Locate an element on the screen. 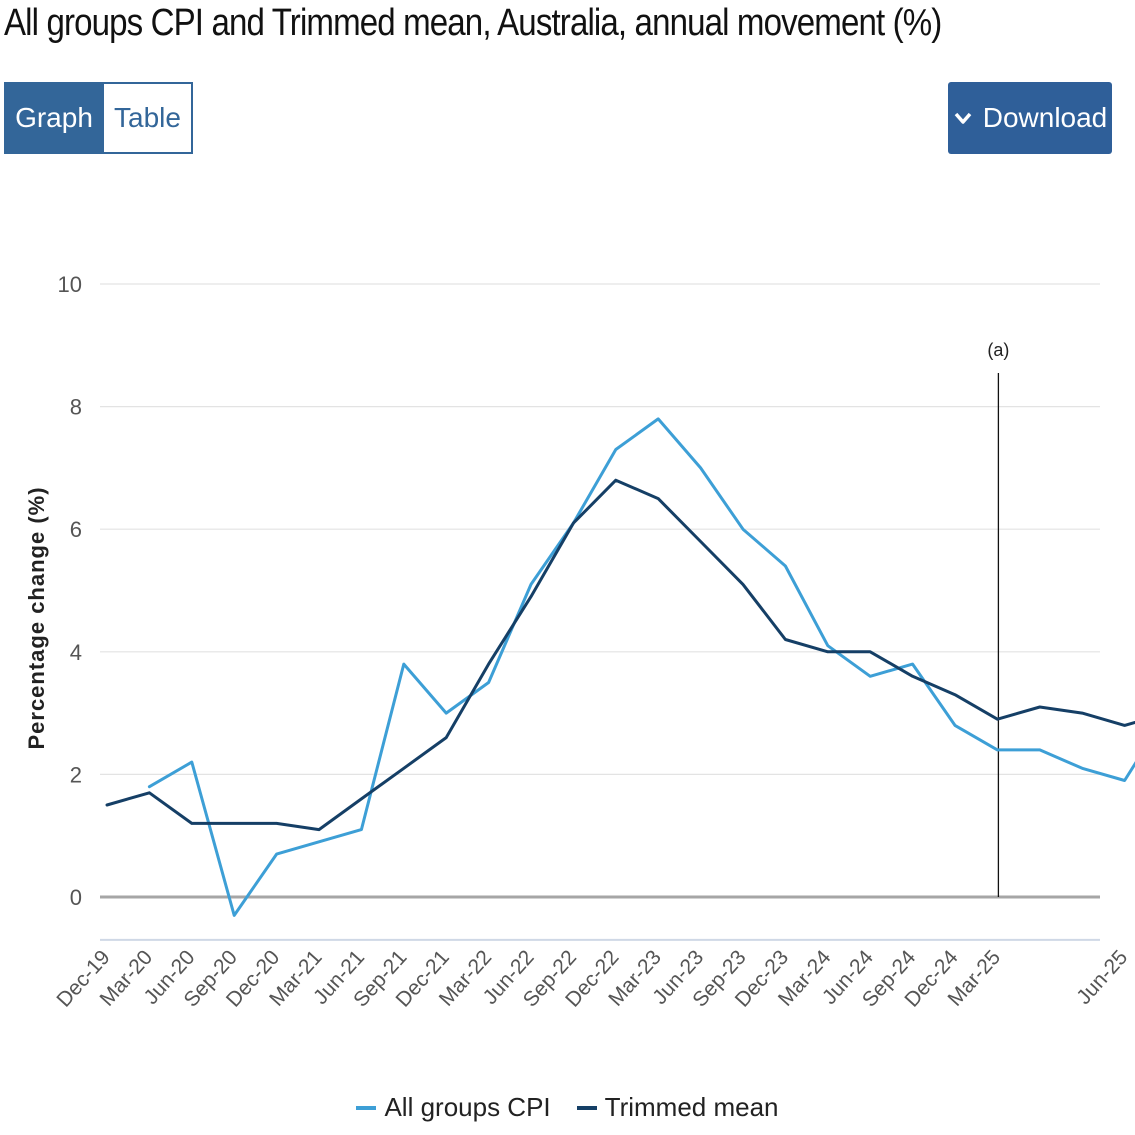  graph-tab: Graph is located at coordinates (54, 118).